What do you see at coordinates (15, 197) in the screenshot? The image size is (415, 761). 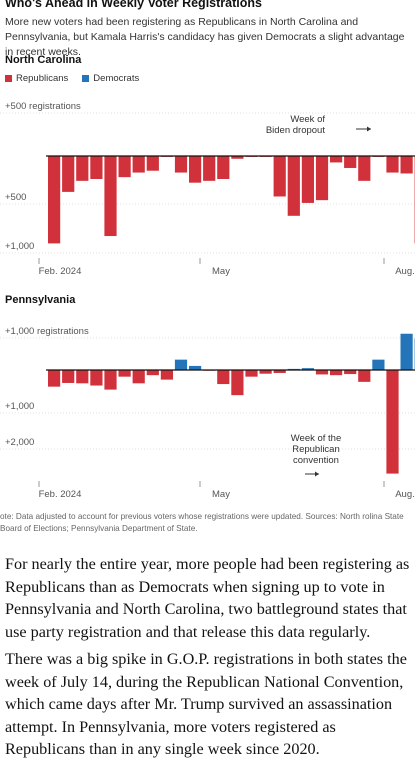 I see `nc-y-tick-label: +500` at bounding box center [15, 197].